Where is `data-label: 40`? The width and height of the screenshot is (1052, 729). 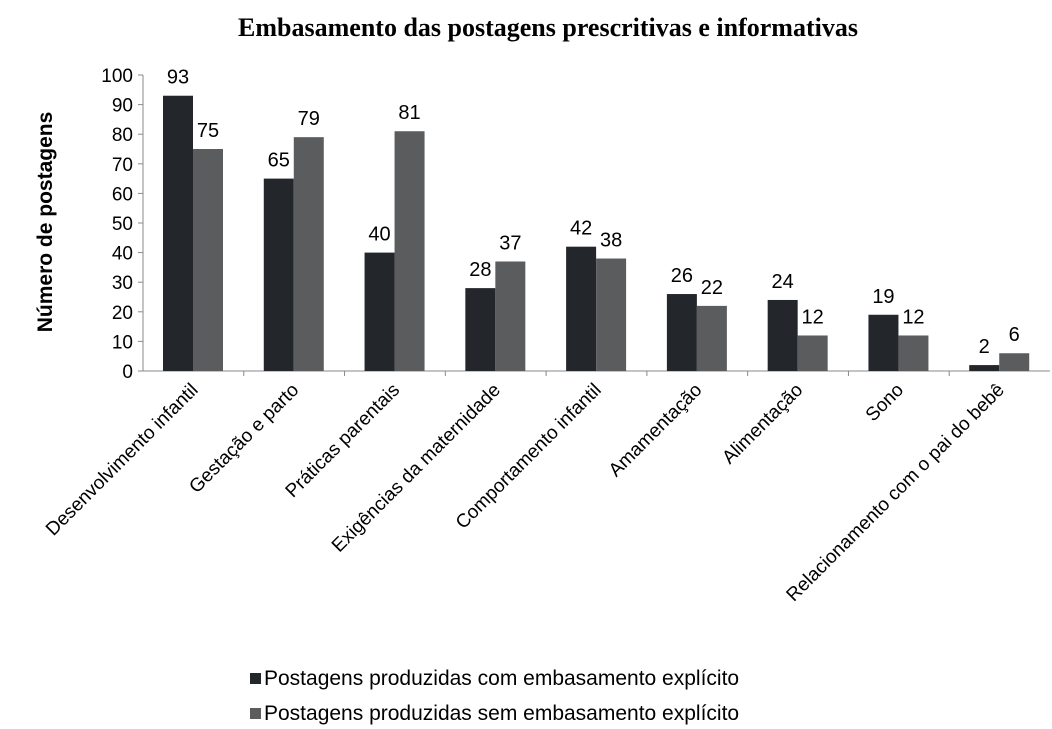
data-label: 40 is located at coordinates (379, 235).